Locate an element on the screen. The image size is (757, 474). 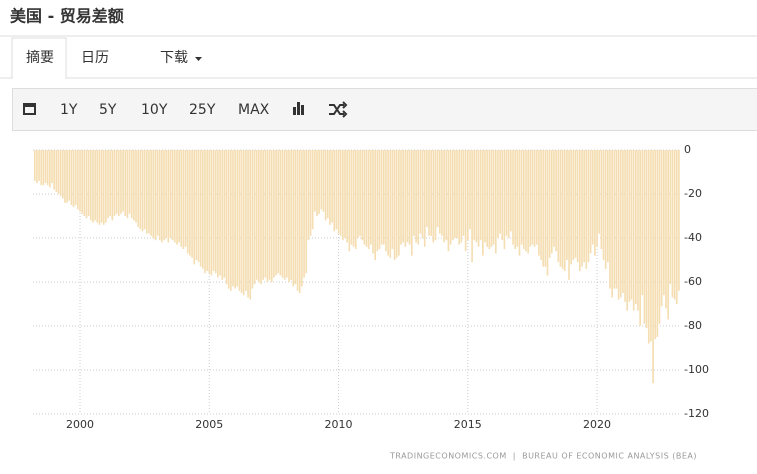
y-tick-label: -80 is located at coordinates (693, 325).